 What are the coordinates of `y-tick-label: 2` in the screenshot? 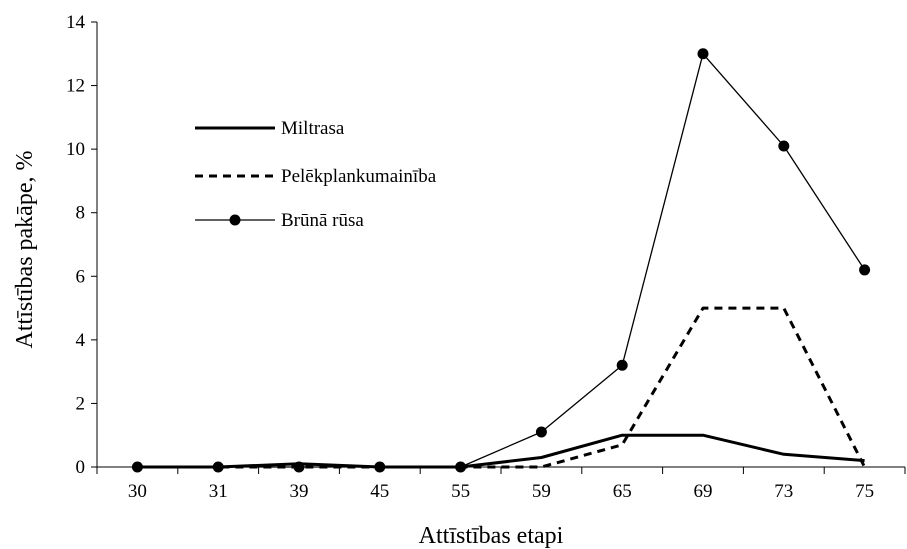 It's located at (81, 403).